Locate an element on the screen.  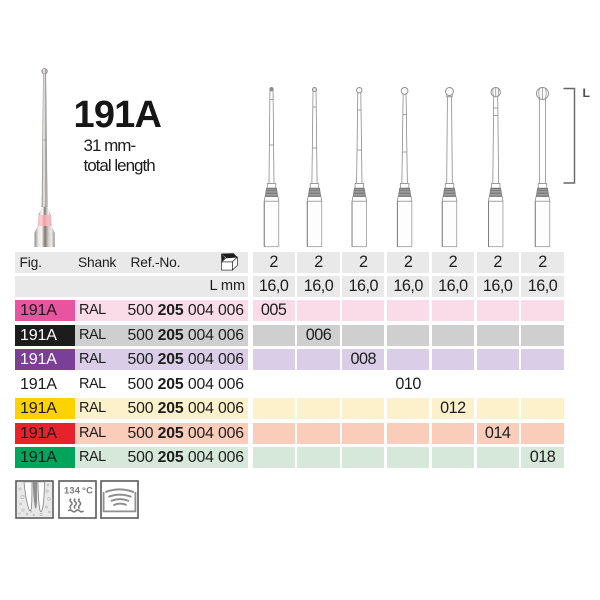
svg-text: 134 °C is located at coordinates (77, 491).